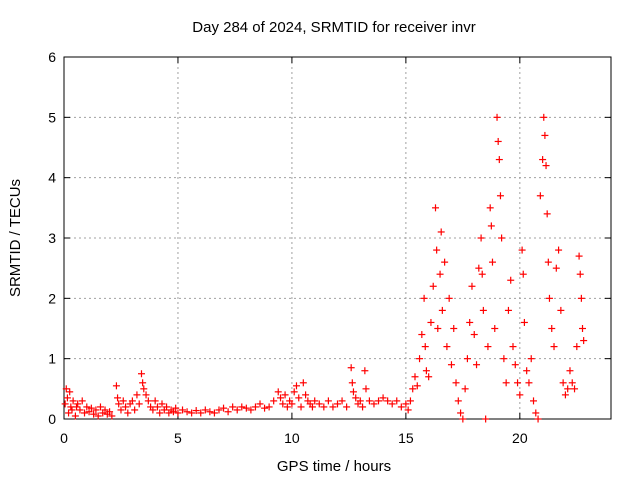 The image size is (640, 480). What do you see at coordinates (52, 419) in the screenshot?
I see `y-tick-label: 0` at bounding box center [52, 419].